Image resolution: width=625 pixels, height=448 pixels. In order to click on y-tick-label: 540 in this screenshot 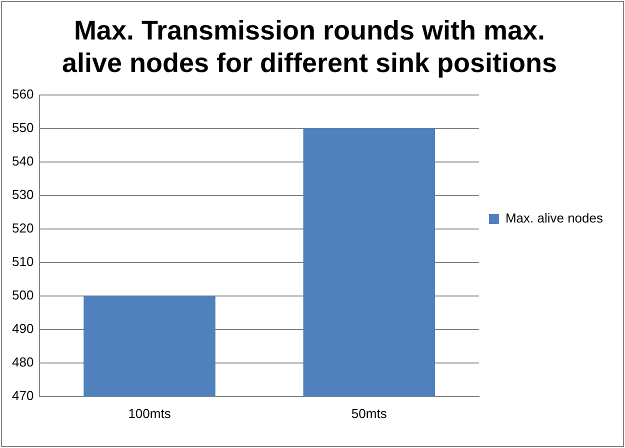, I will do `click(23, 160)`.